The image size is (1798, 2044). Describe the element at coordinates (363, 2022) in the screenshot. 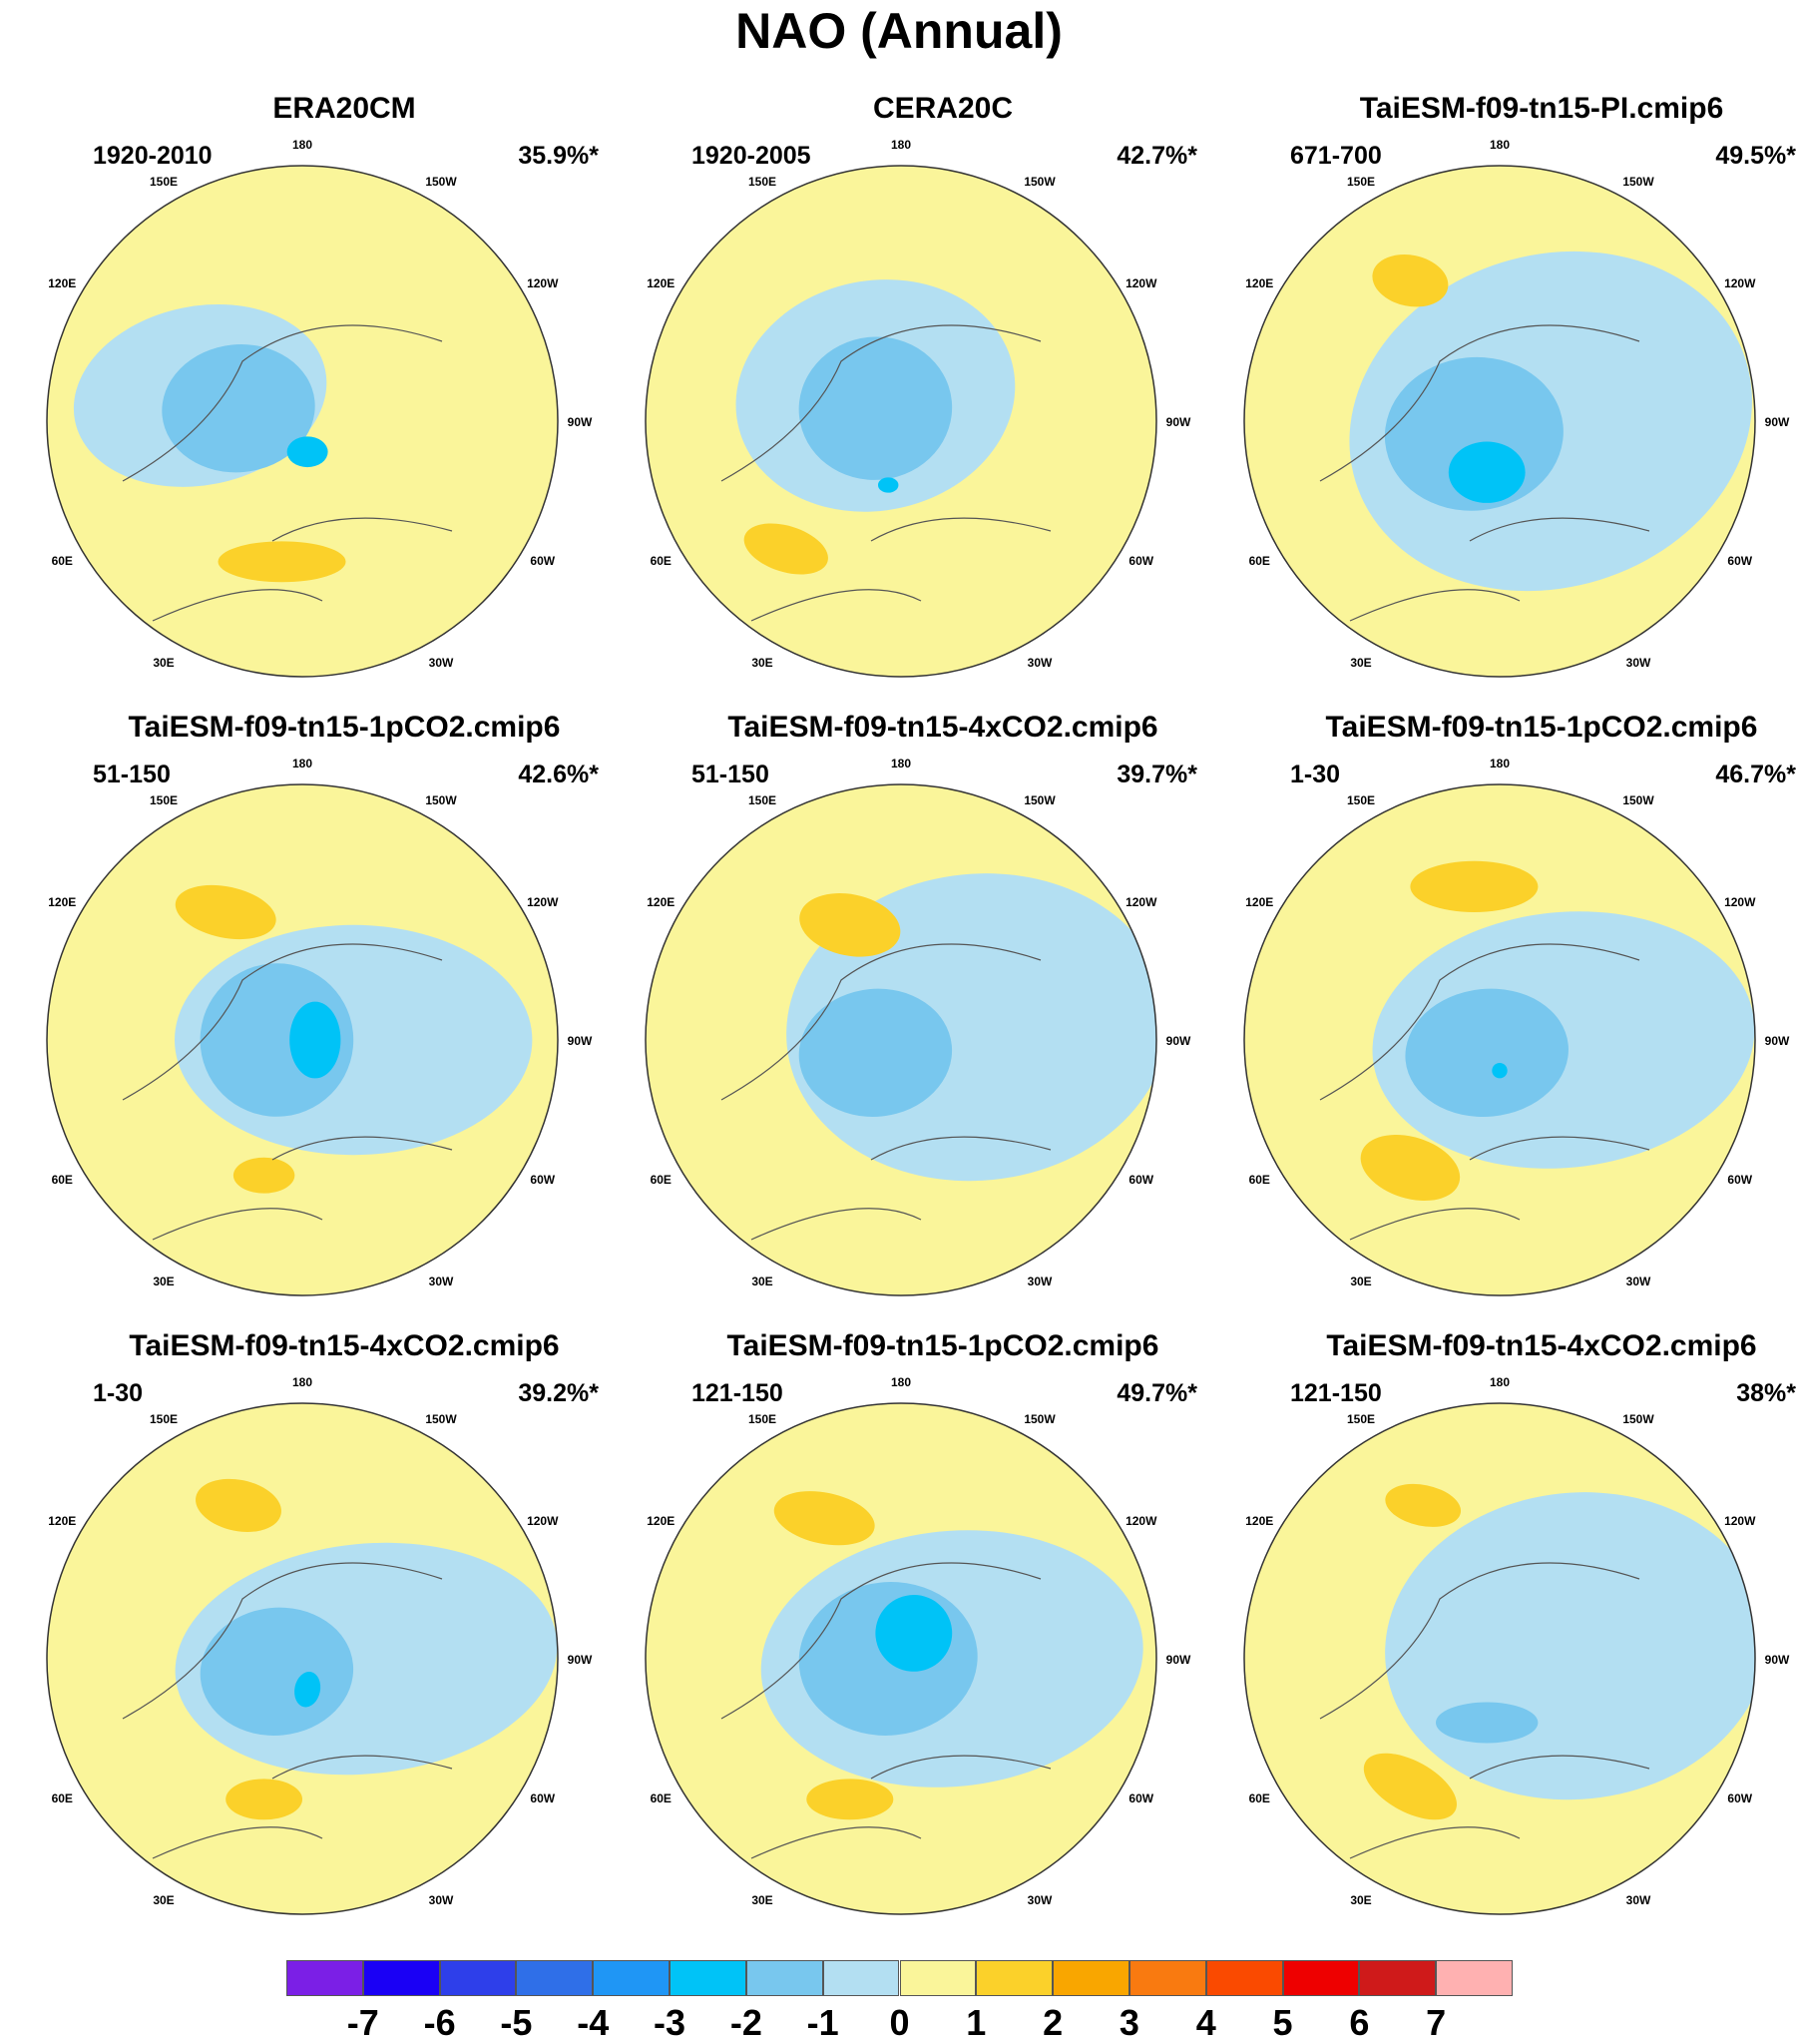

I see `colorbar-tick-label: -7` at that location.